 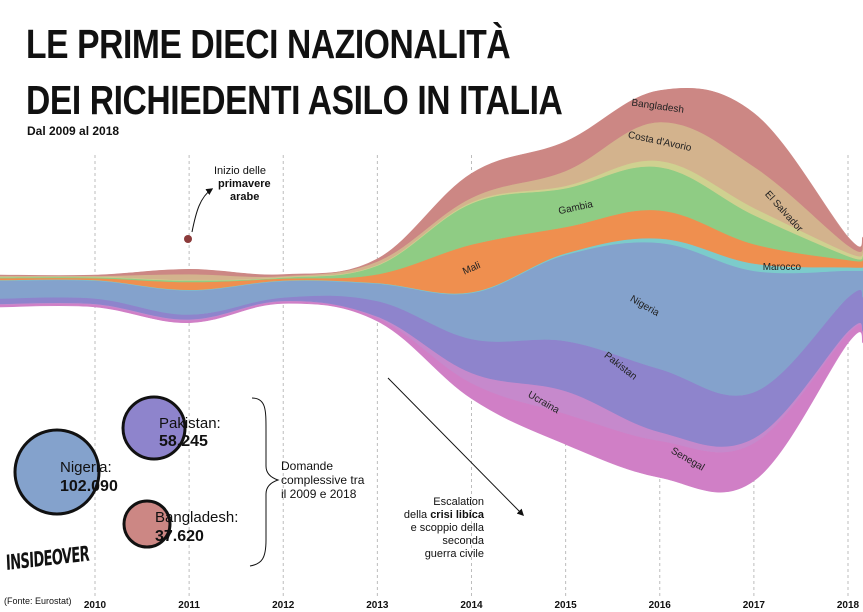 I want to click on annotation-arab-spring-line-2: primavere, so click(x=244, y=184).